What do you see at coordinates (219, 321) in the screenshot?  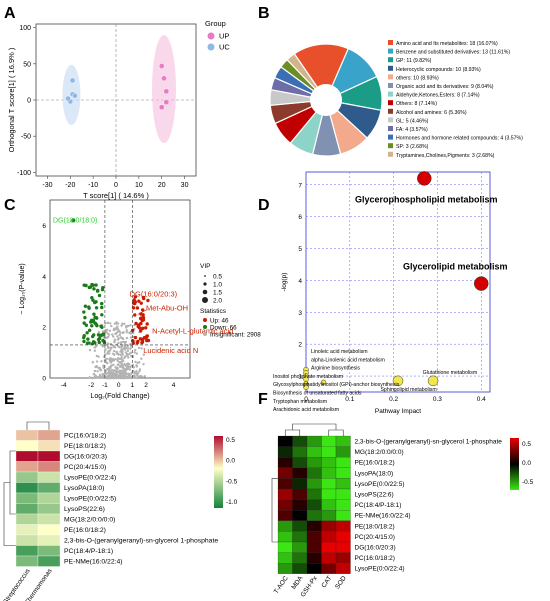 I see `statistics-label: Up: 46` at bounding box center [219, 321].